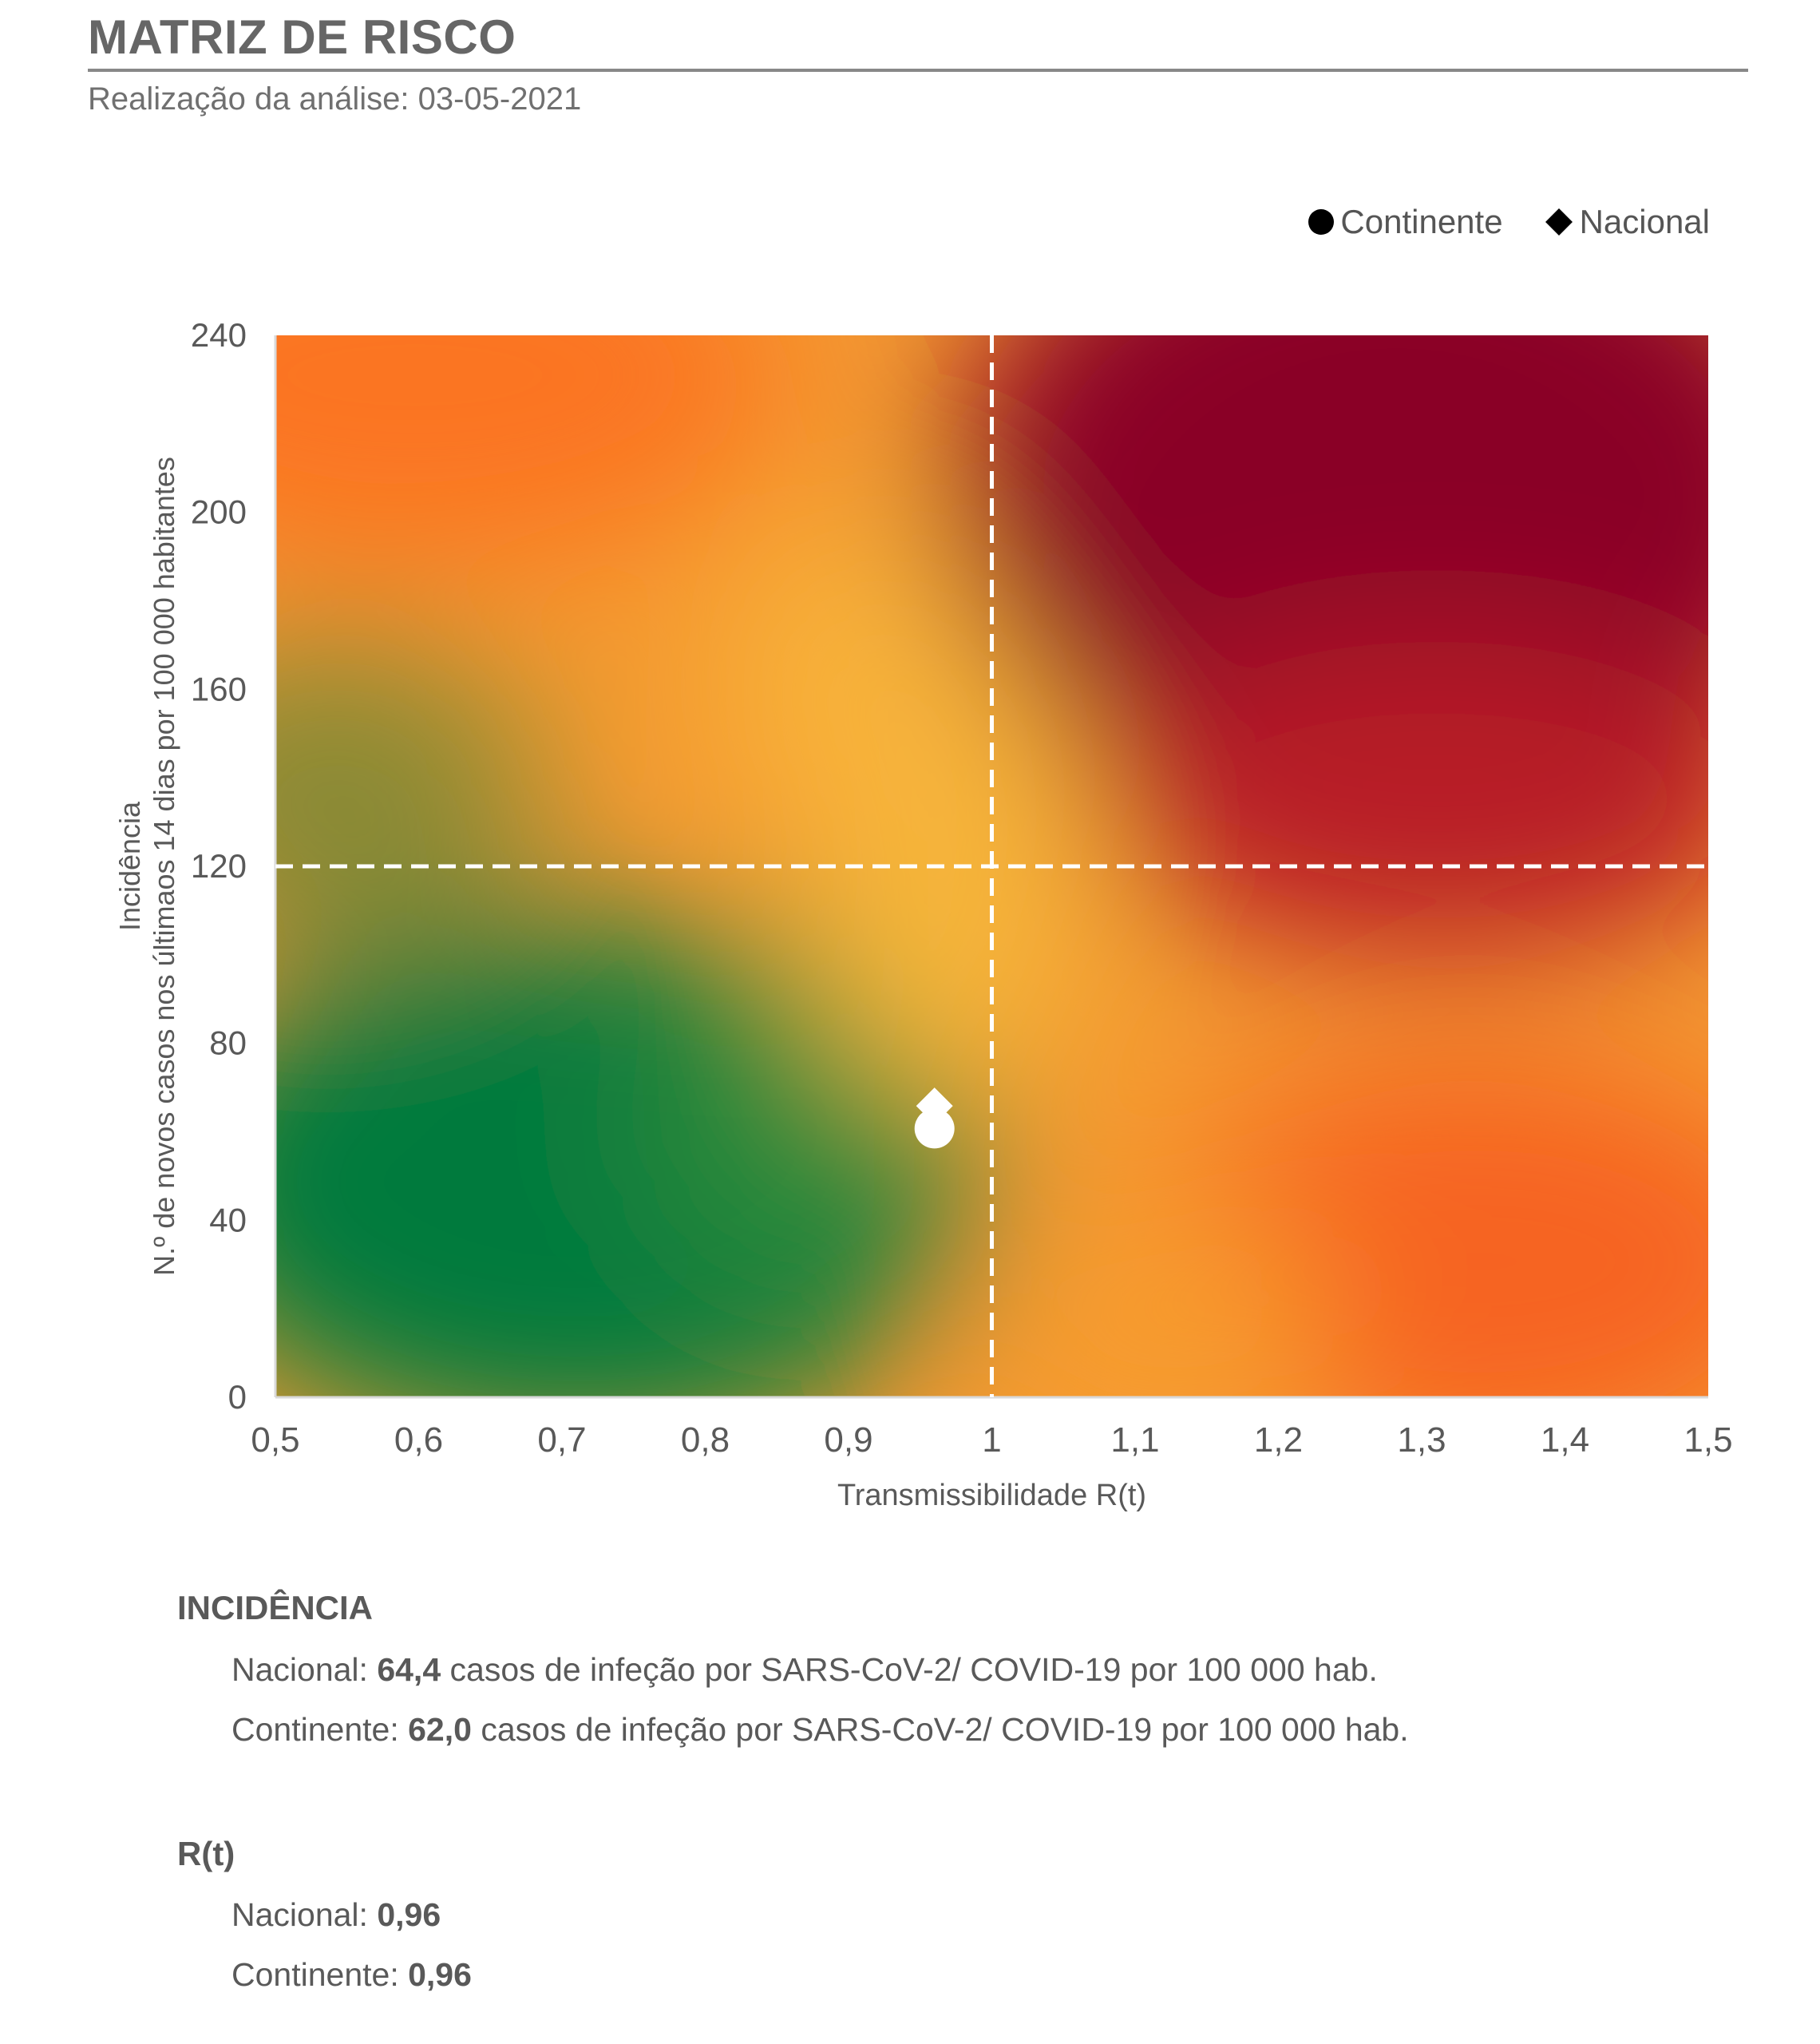 The height and width of the screenshot is (2044, 1820). I want to click on rt-nacional-value: 0,96, so click(409, 1914).